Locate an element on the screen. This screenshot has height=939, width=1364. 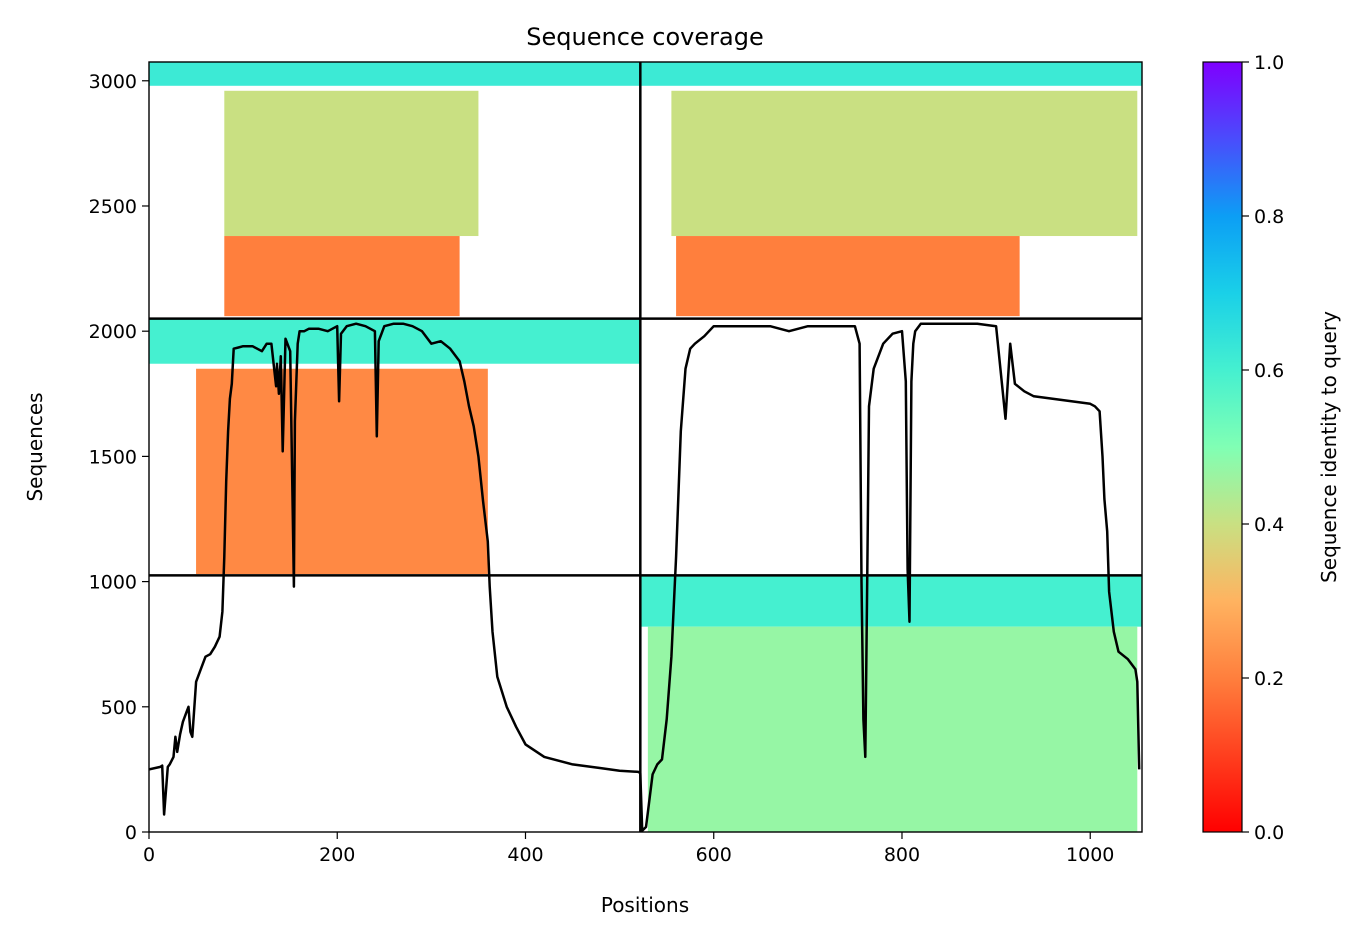
y-tick-label: 2500 is located at coordinates (113, 207).